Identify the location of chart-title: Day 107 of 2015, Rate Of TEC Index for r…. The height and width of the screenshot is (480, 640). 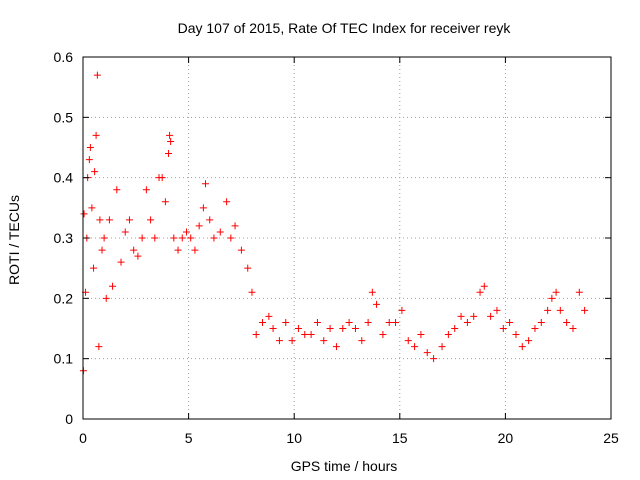
(345, 28).